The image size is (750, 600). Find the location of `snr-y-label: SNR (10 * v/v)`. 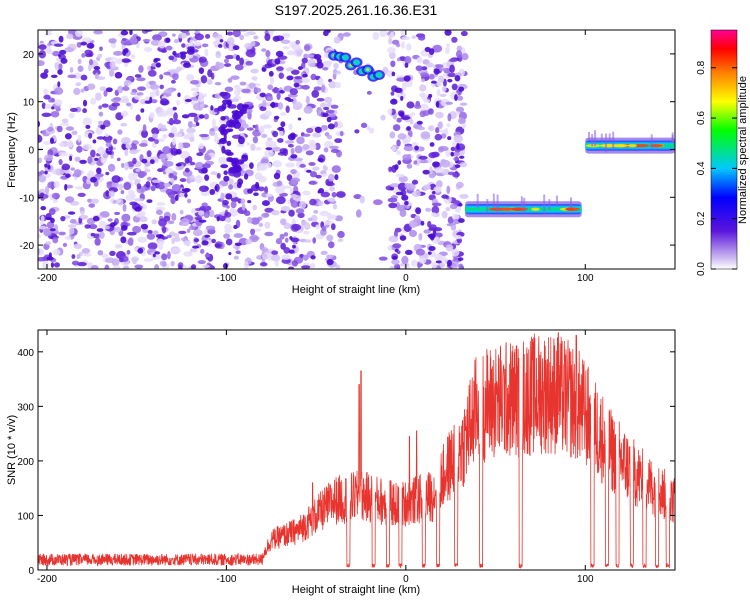

snr-y-label: SNR (10 * v/v) is located at coordinates (12, 450).